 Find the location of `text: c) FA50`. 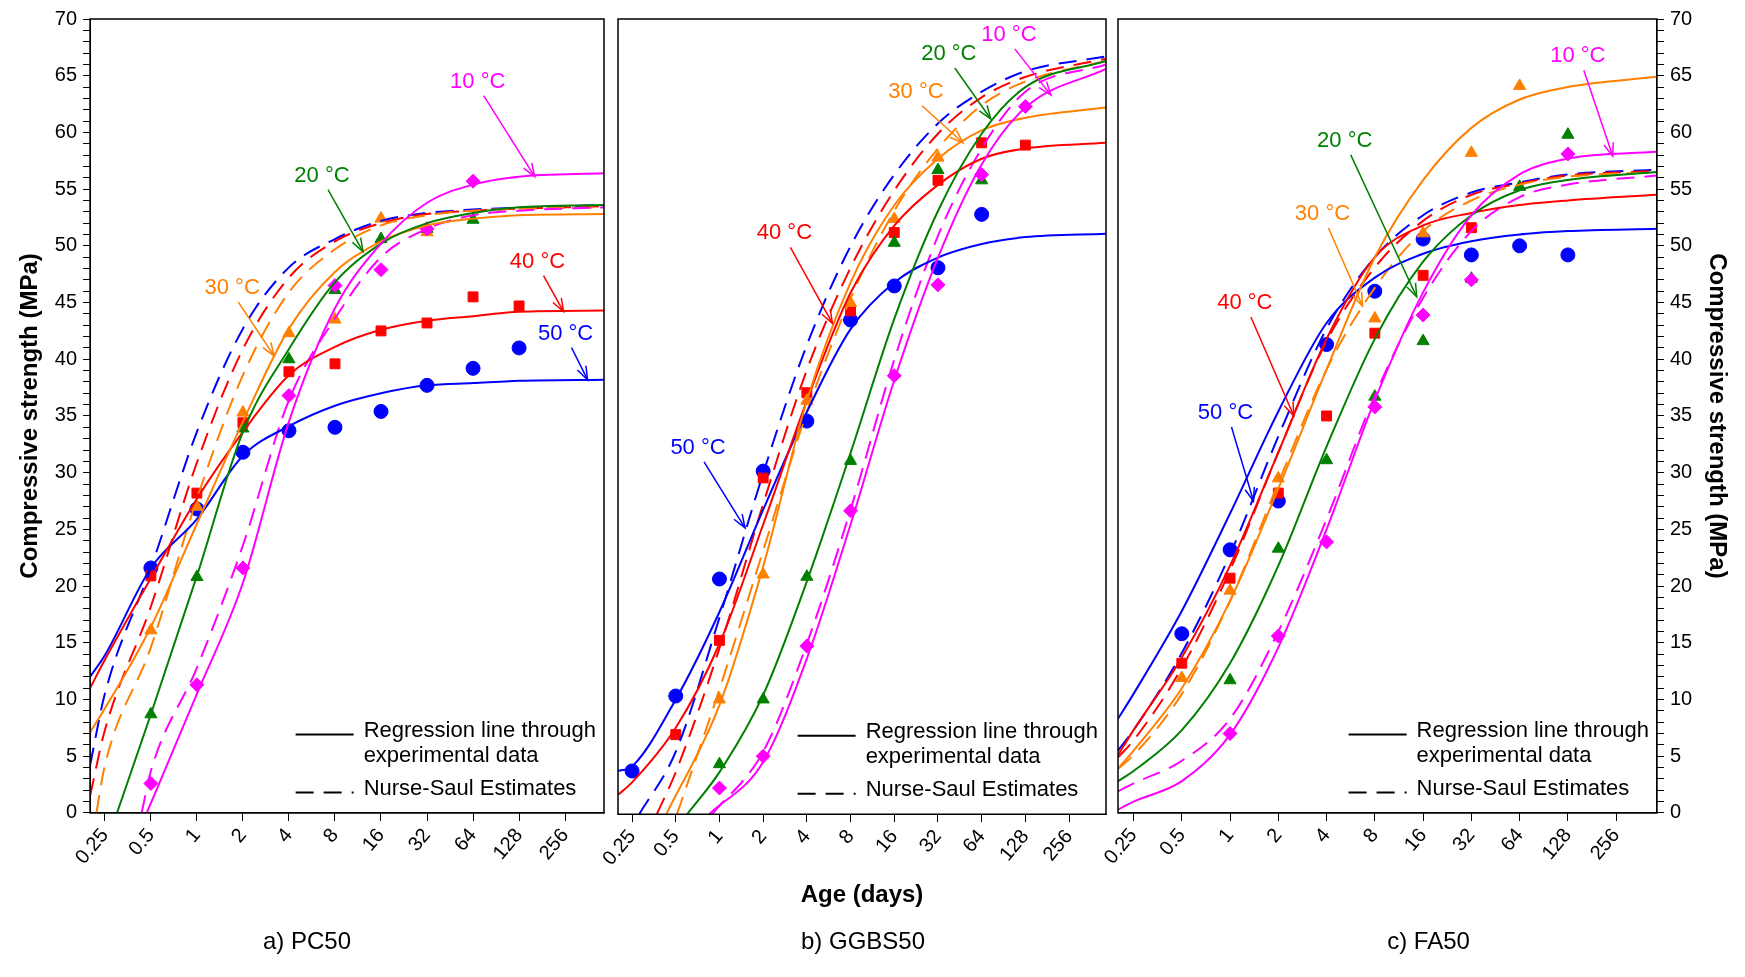

text: c) FA50 is located at coordinates (1428, 941).